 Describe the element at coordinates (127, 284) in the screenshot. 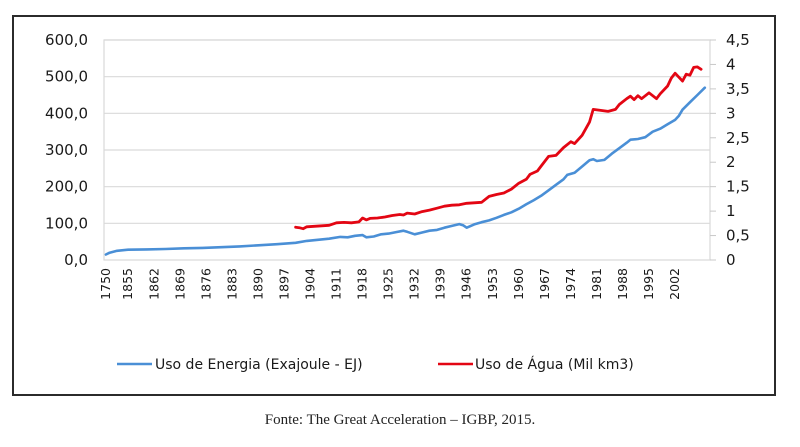

I see `x-tick-label: 1855` at that location.